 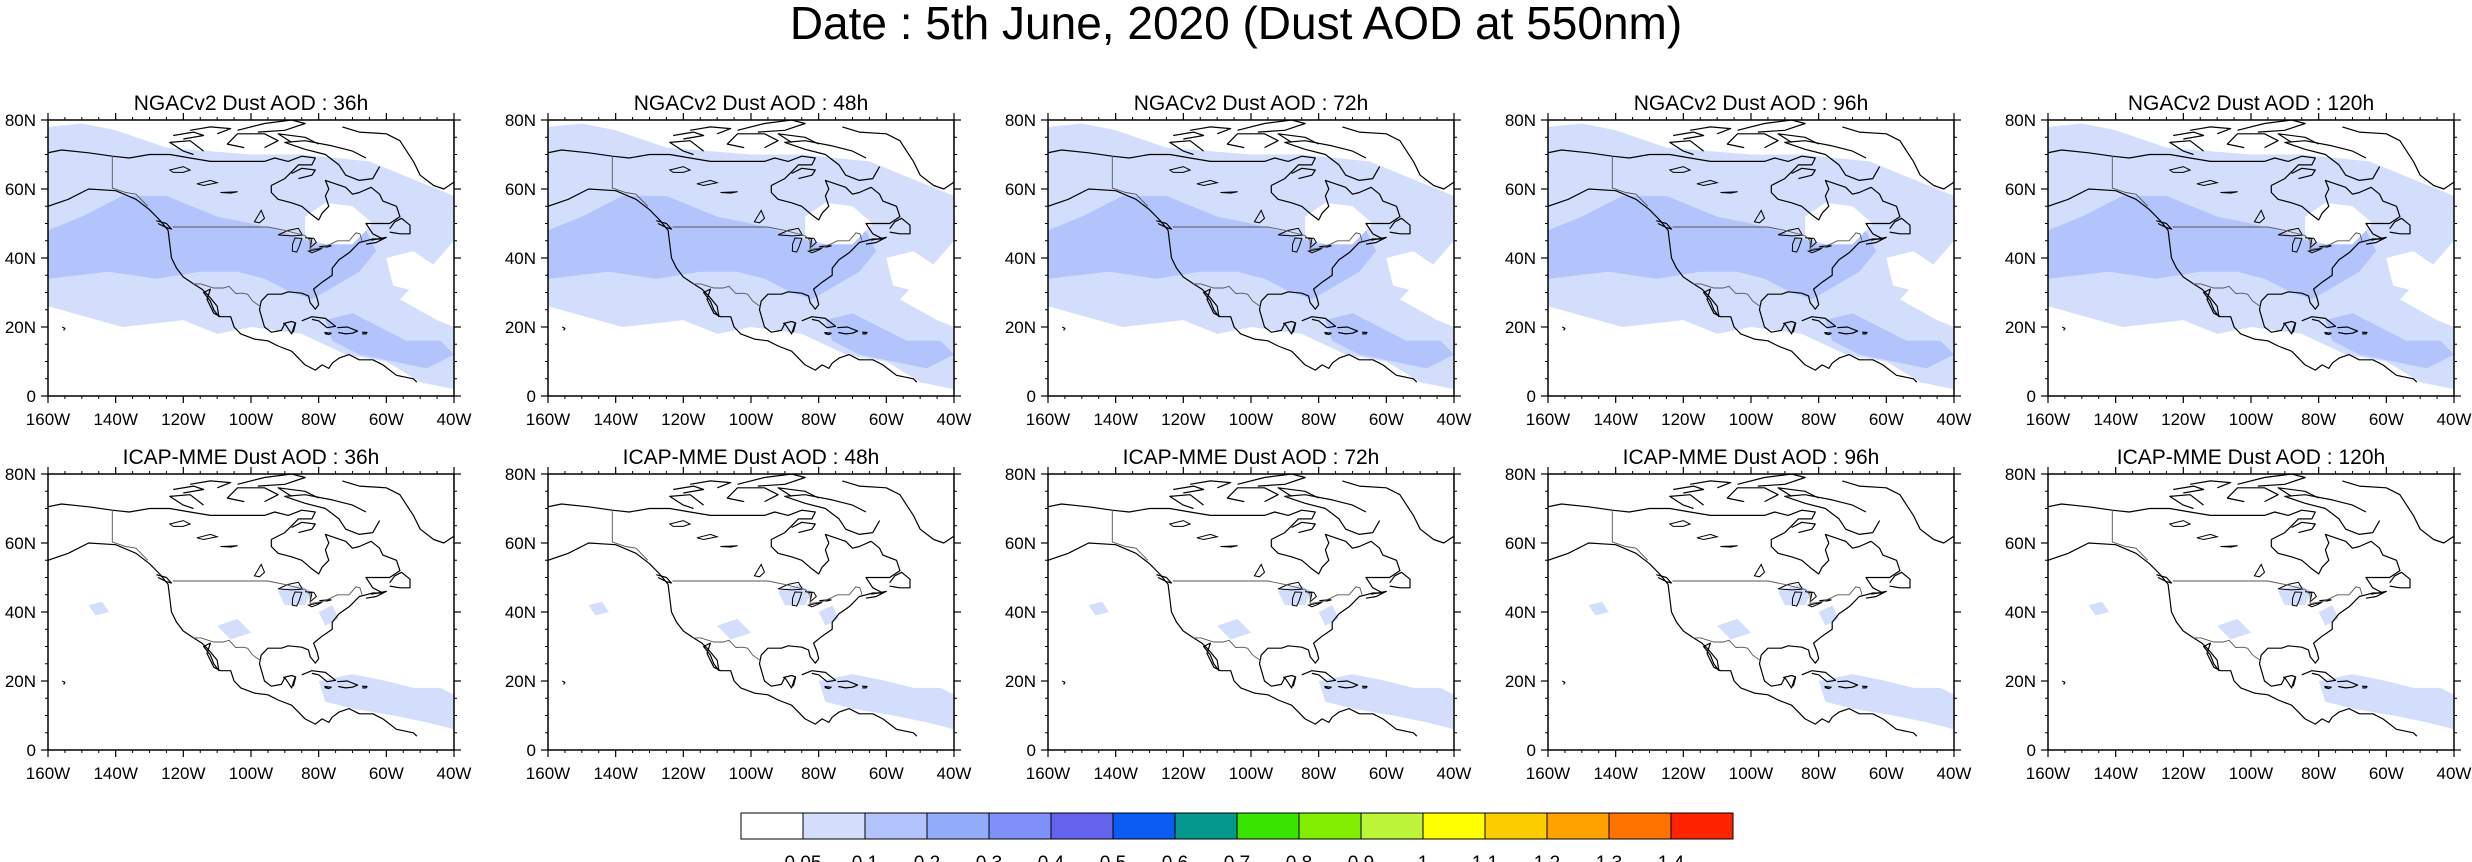 I want to click on lat-tick-label: 40N, so click(x=1520, y=612).